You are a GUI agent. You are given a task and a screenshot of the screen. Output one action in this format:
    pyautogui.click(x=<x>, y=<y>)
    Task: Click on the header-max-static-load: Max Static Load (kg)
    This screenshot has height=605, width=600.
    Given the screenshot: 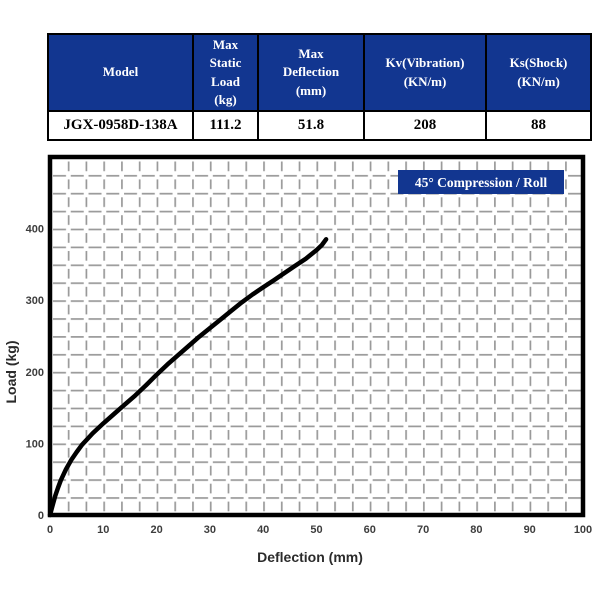 What is the action you would take?
    pyautogui.click(x=225, y=72)
    